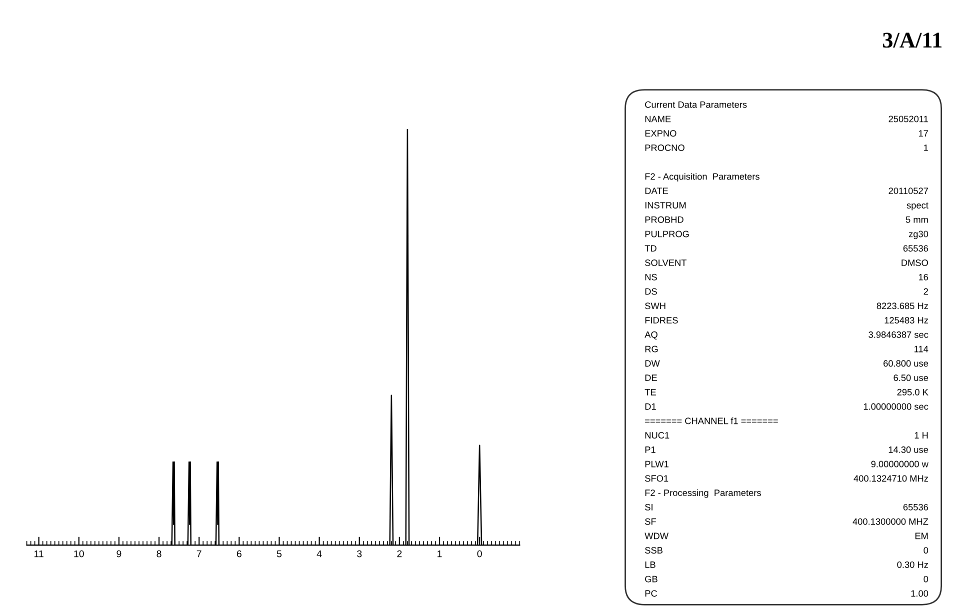 This screenshot has width=957, height=614. I want to click on category-label: SF, so click(650, 521).